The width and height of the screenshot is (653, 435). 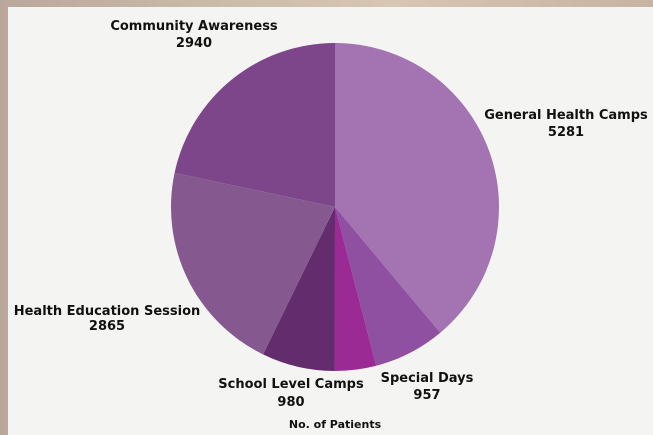 What do you see at coordinates (253, 263) in the screenshot?
I see `slice-health-education-session` at bounding box center [253, 263].